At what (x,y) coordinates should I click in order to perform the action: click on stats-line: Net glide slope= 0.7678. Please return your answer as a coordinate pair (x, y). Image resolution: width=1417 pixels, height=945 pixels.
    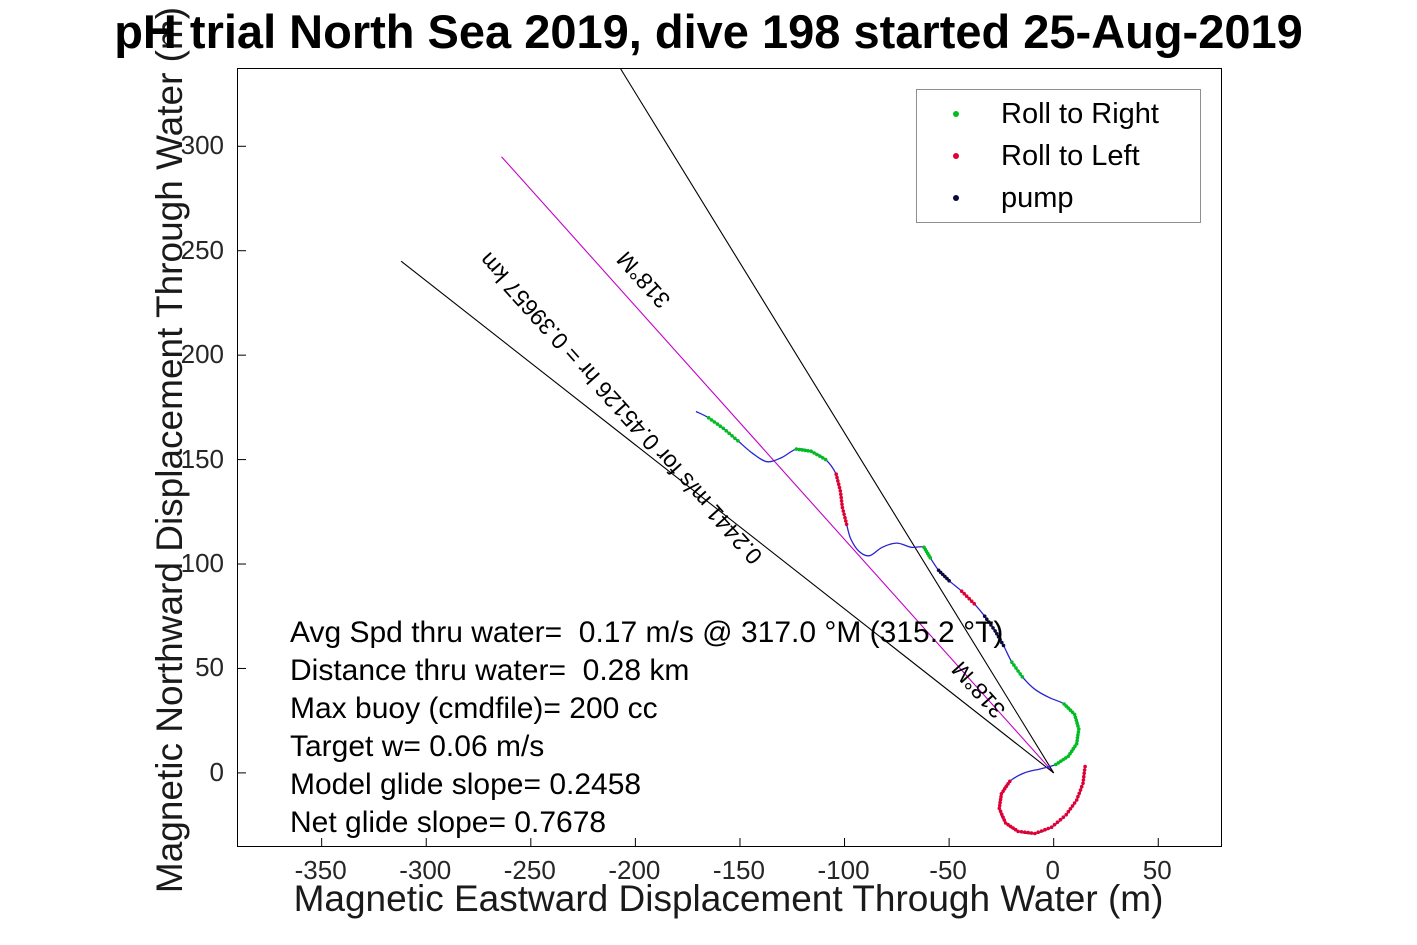
    Looking at the image, I should click on (448, 822).